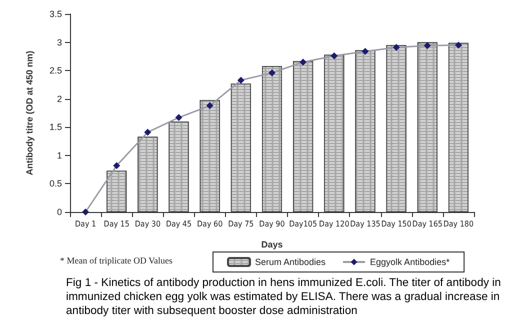 The image size is (518, 330). Describe the element at coordinates (290, 262) in the screenshot. I see `legend-label: Serum Antibodies` at that location.